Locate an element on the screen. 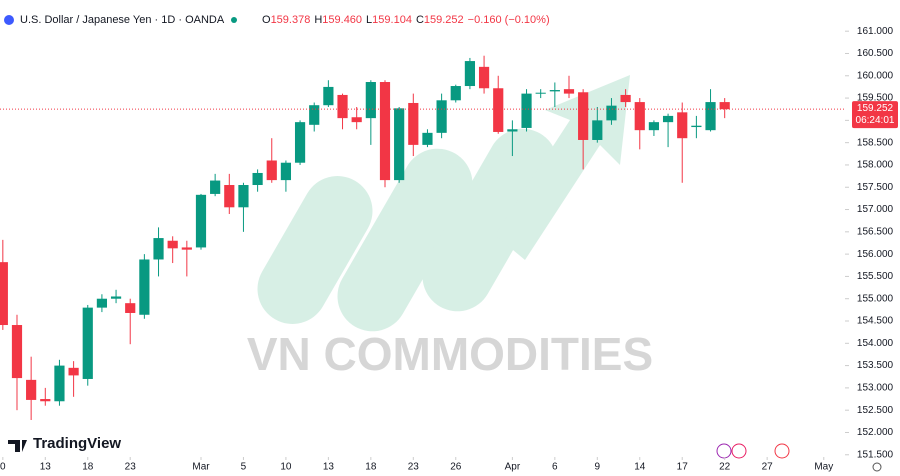 The height and width of the screenshot is (476, 900). price-tag-value: 159.252 is located at coordinates (875, 108).